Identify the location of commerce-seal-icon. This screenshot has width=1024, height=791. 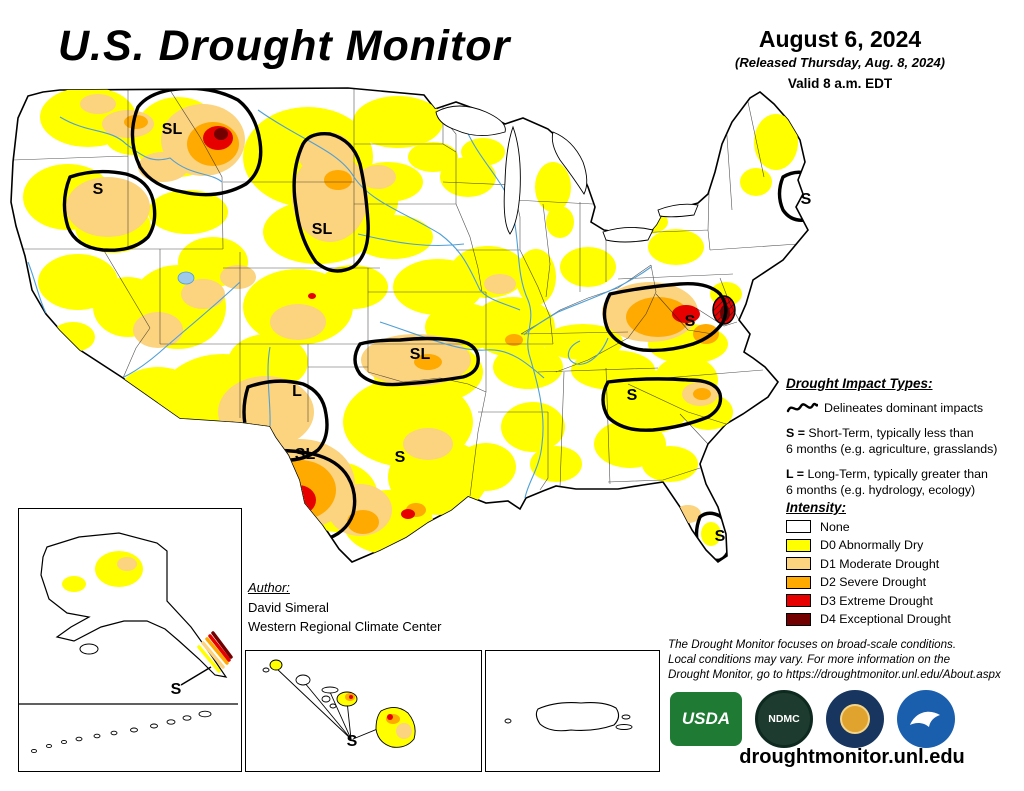
(855, 719).